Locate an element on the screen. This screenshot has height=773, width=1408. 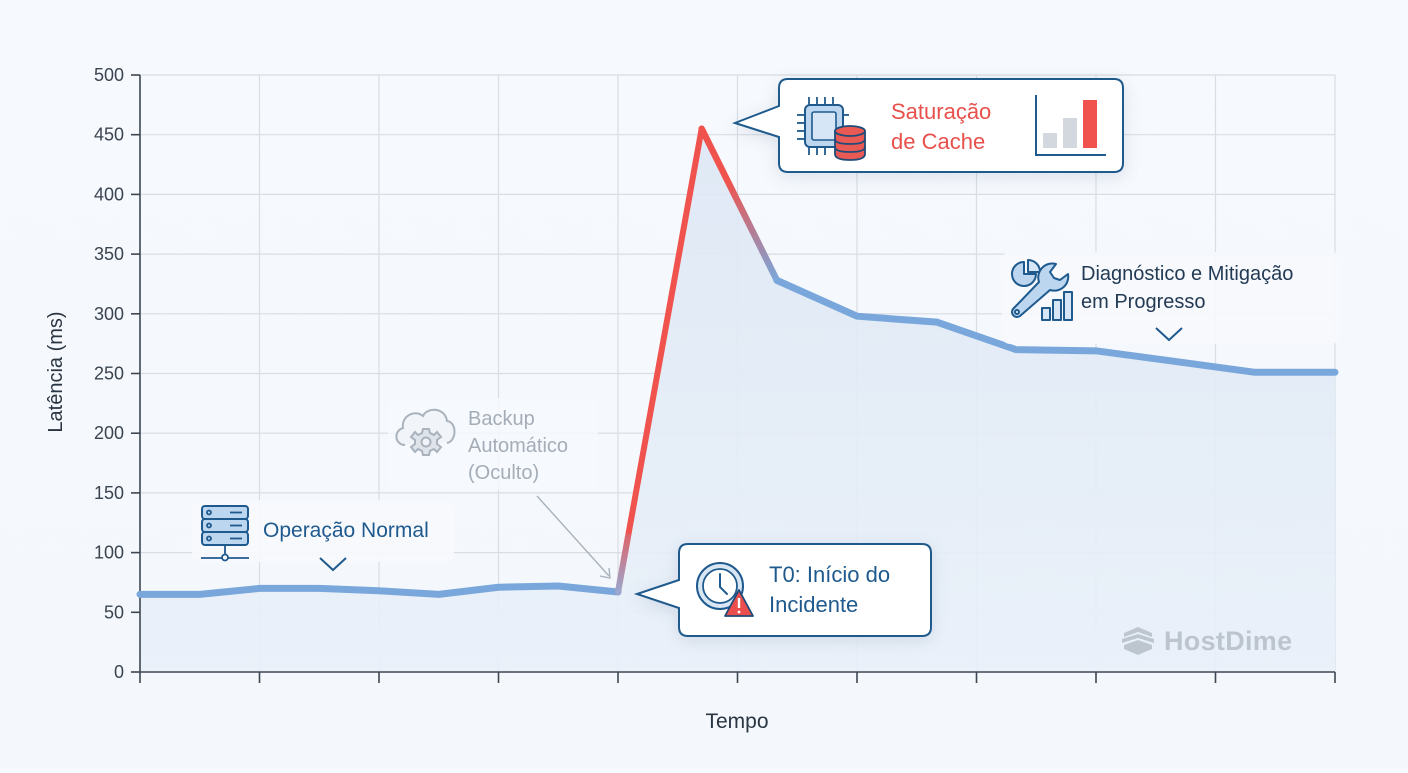
clock-warning-icon is located at coordinates (725, 589).